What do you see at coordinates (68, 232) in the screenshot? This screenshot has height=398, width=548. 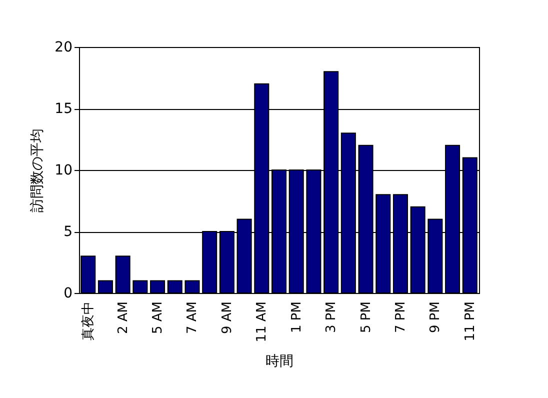 I see `y-tick-label: 5` at bounding box center [68, 232].